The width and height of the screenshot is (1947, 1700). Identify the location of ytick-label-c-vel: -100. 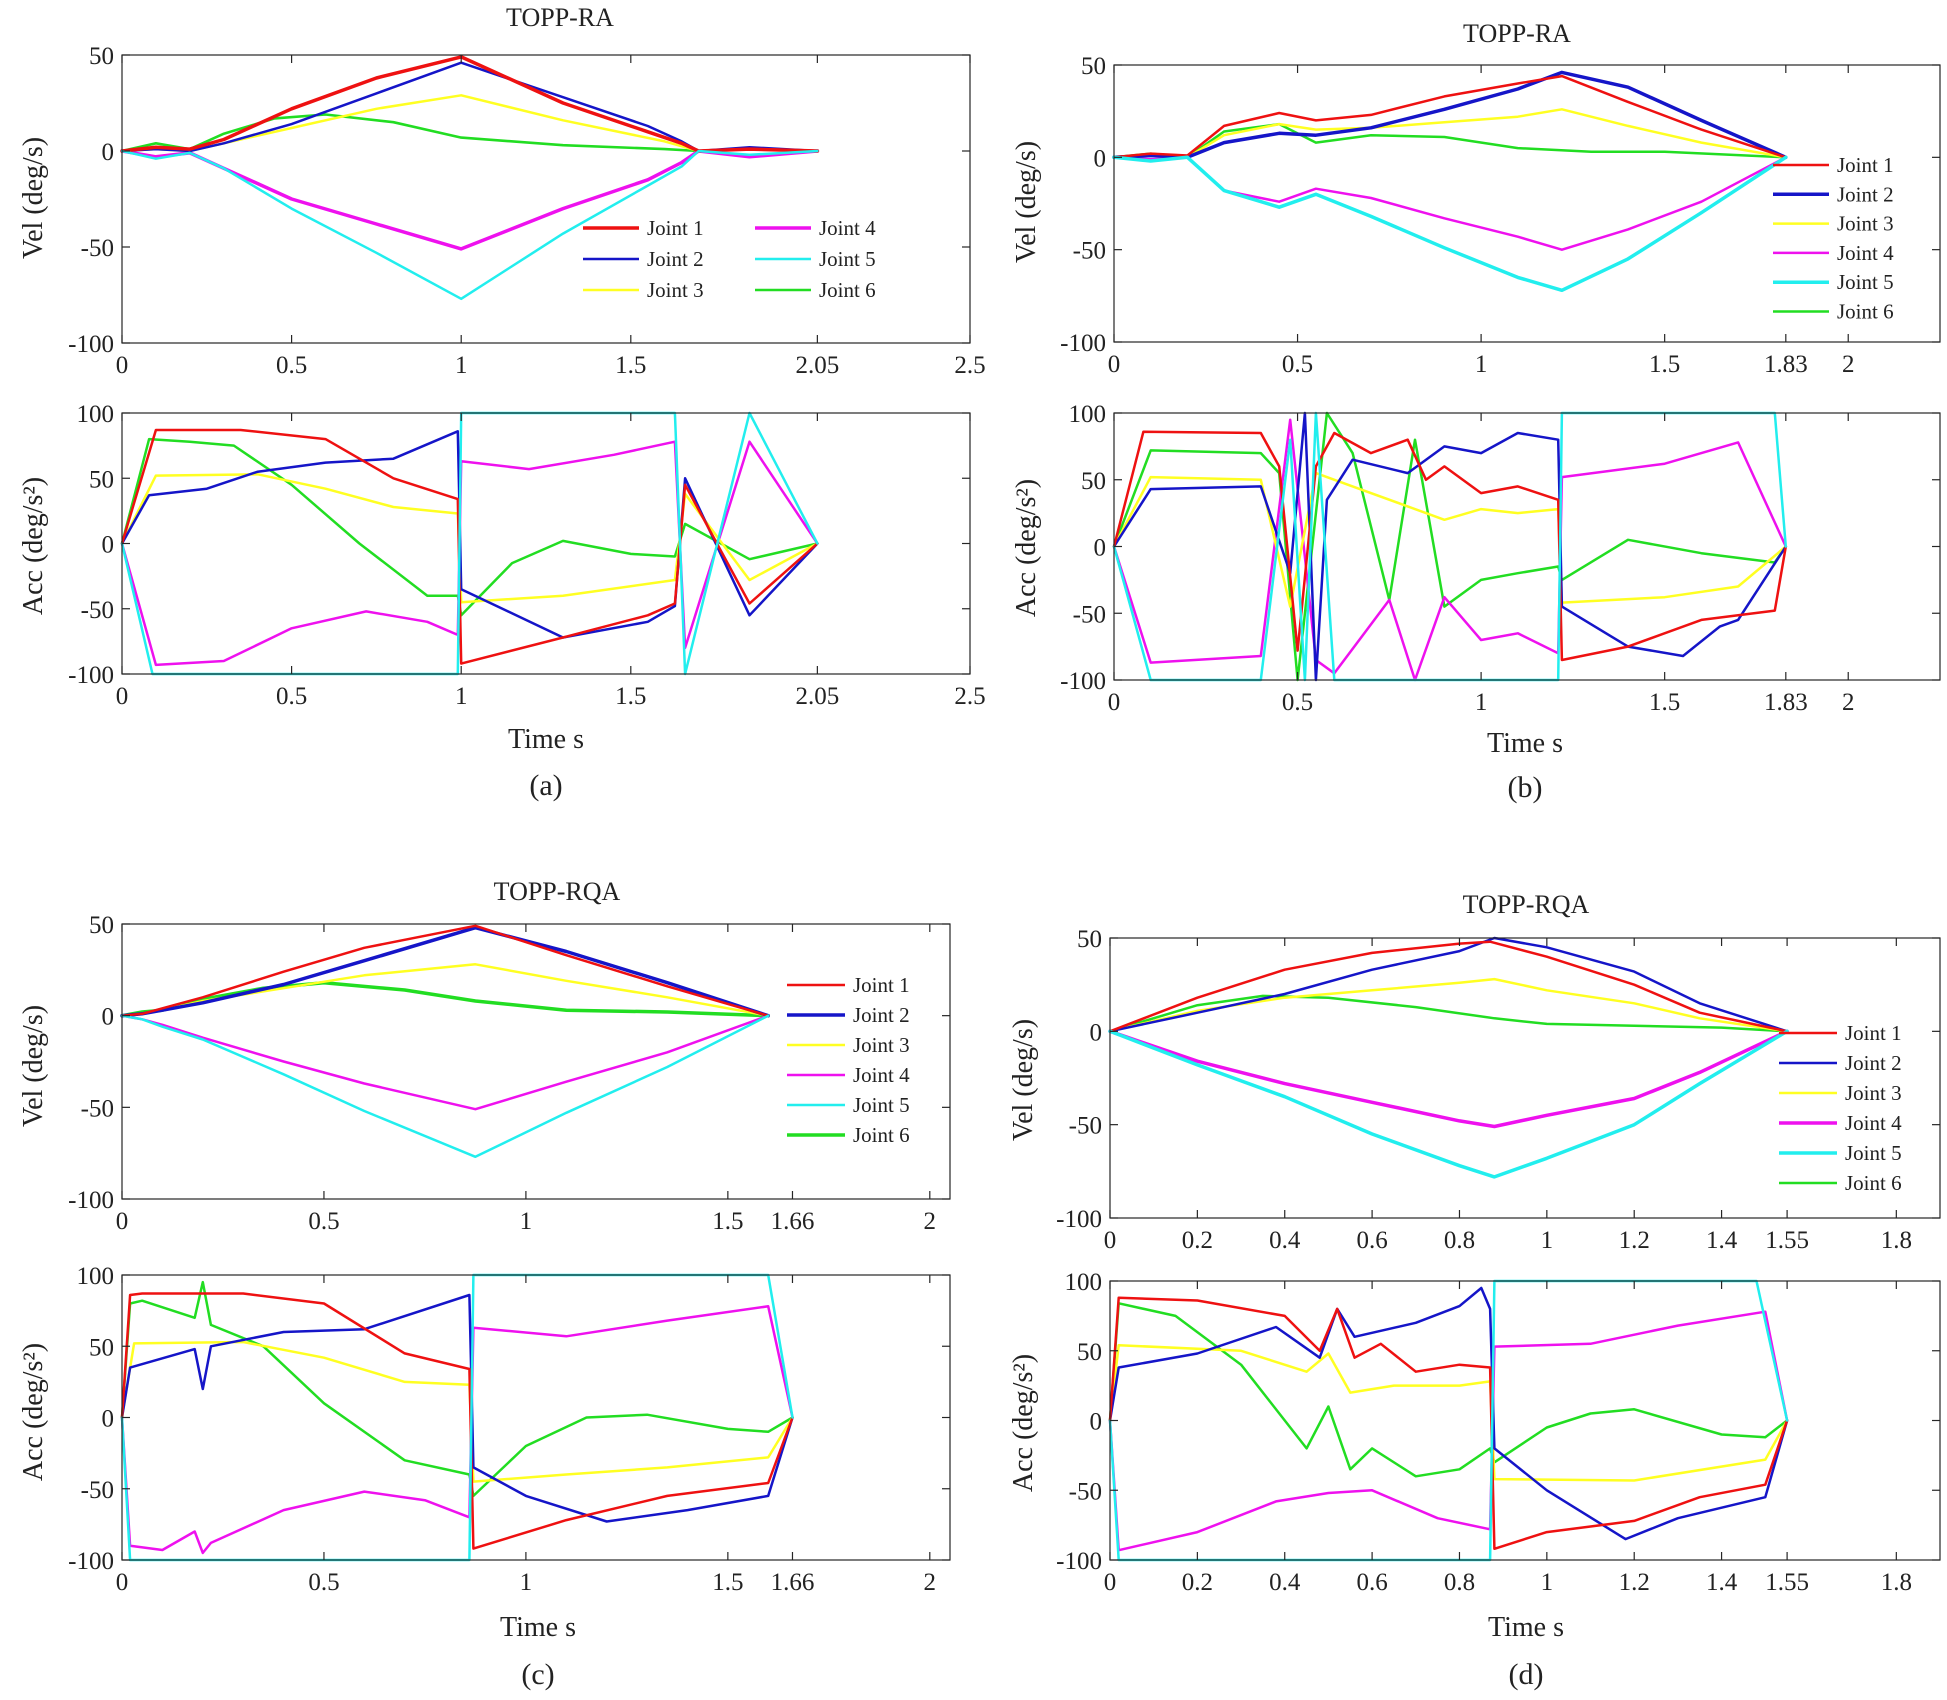
(91, 1200).